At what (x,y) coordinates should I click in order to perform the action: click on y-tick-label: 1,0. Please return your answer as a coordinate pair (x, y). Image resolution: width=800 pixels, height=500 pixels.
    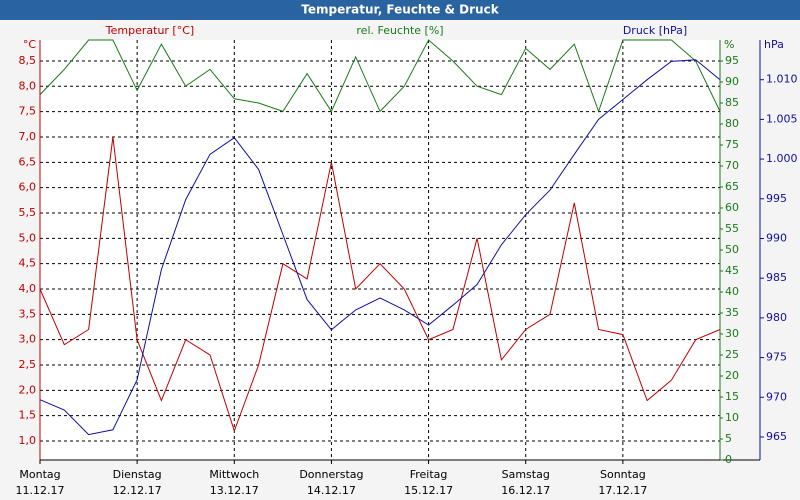
    Looking at the image, I should click on (28, 440).